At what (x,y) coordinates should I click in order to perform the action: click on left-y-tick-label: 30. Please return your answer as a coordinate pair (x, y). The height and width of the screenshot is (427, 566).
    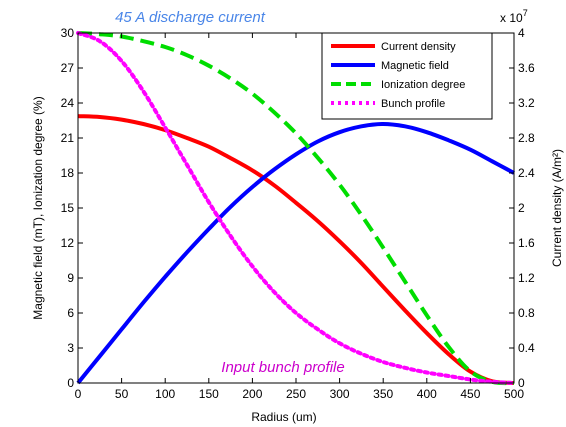
    Looking at the image, I should click on (68, 33).